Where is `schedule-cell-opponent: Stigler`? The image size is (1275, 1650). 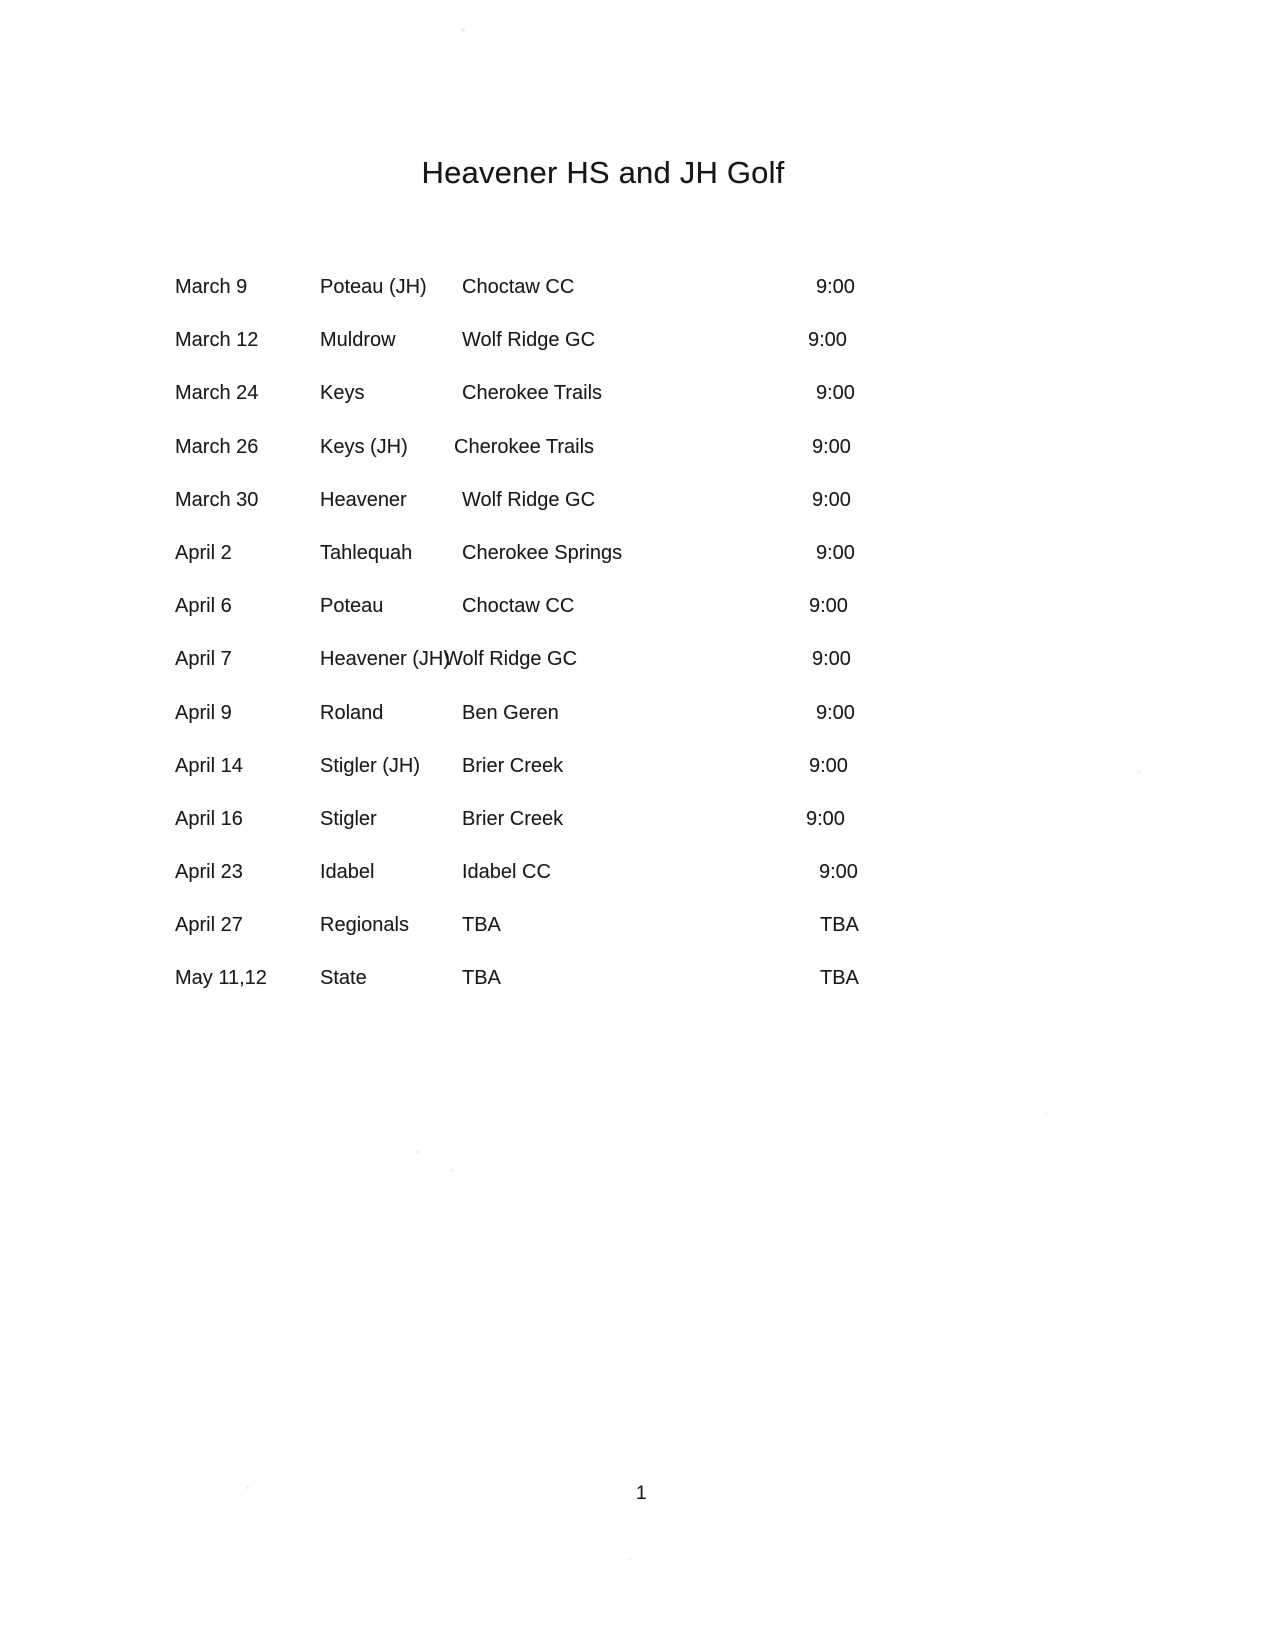 schedule-cell-opponent: Stigler is located at coordinates (348, 818).